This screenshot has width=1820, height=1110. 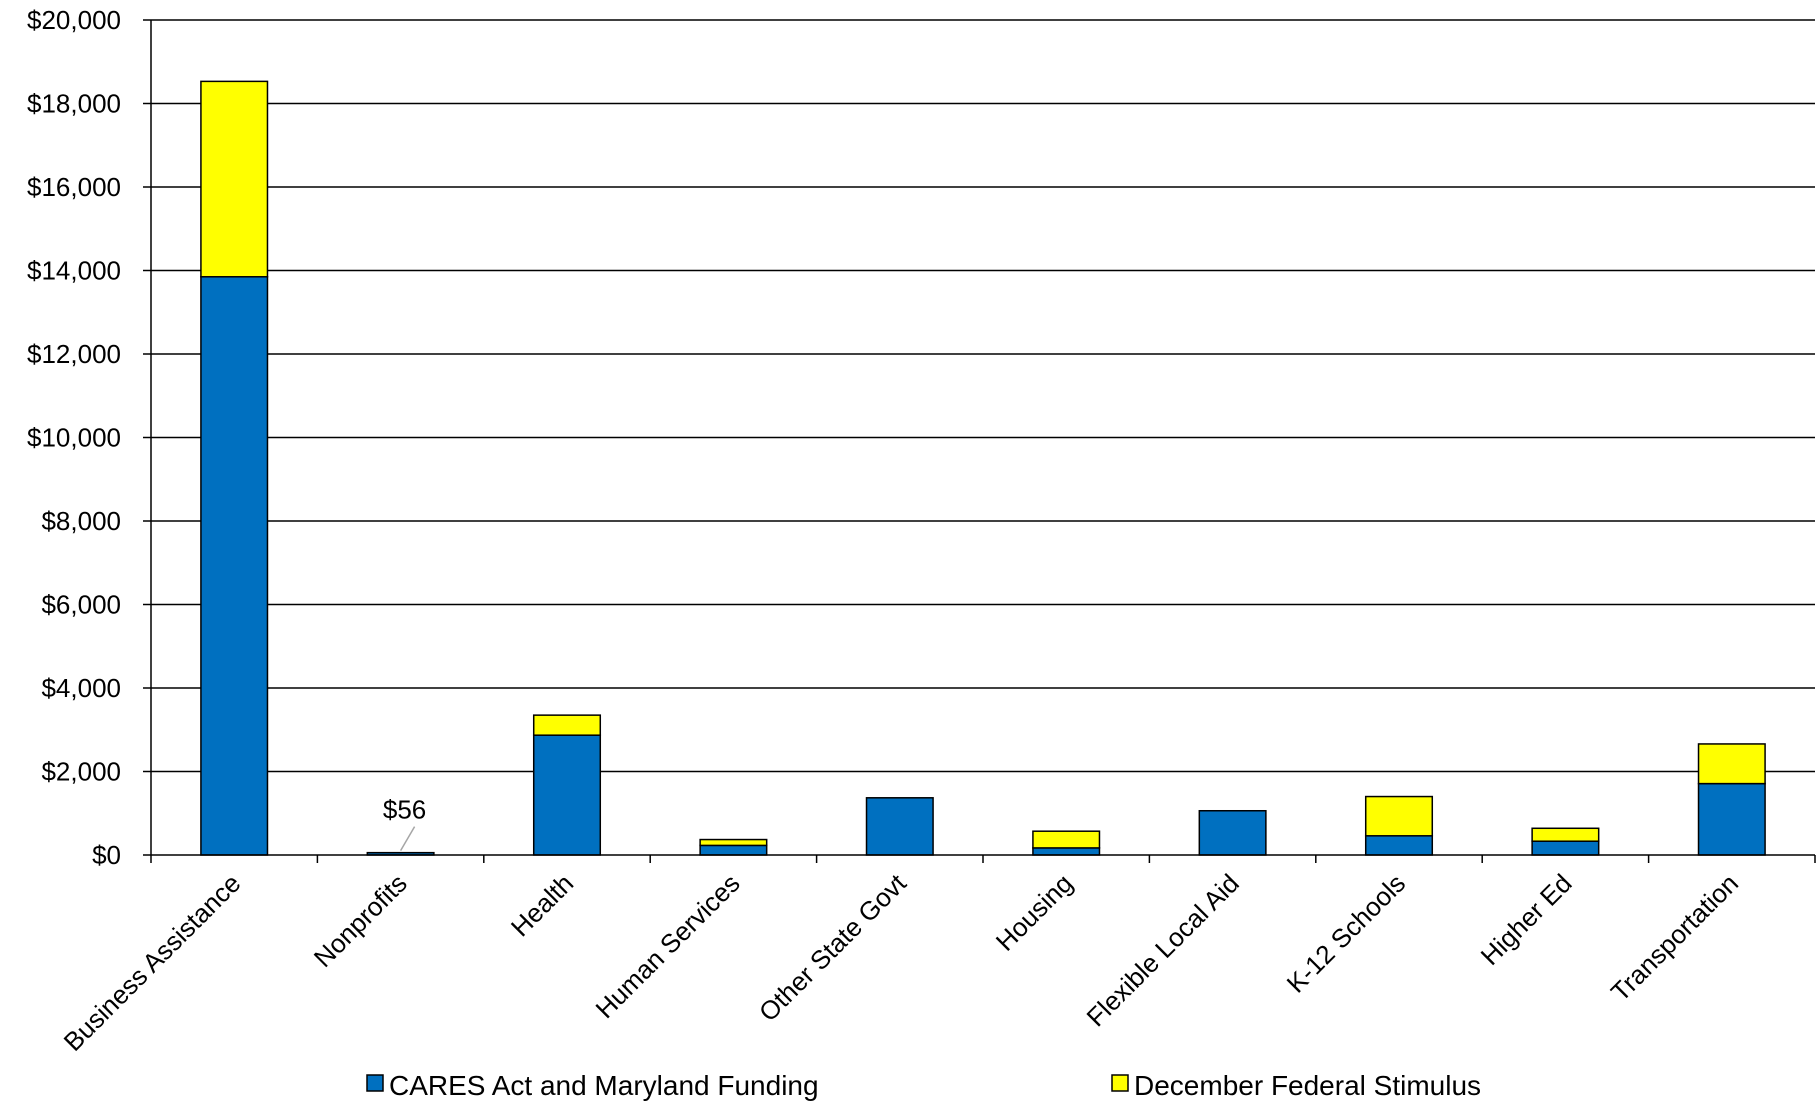 I want to click on y-tick-label: $10,000, so click(x=74, y=438).